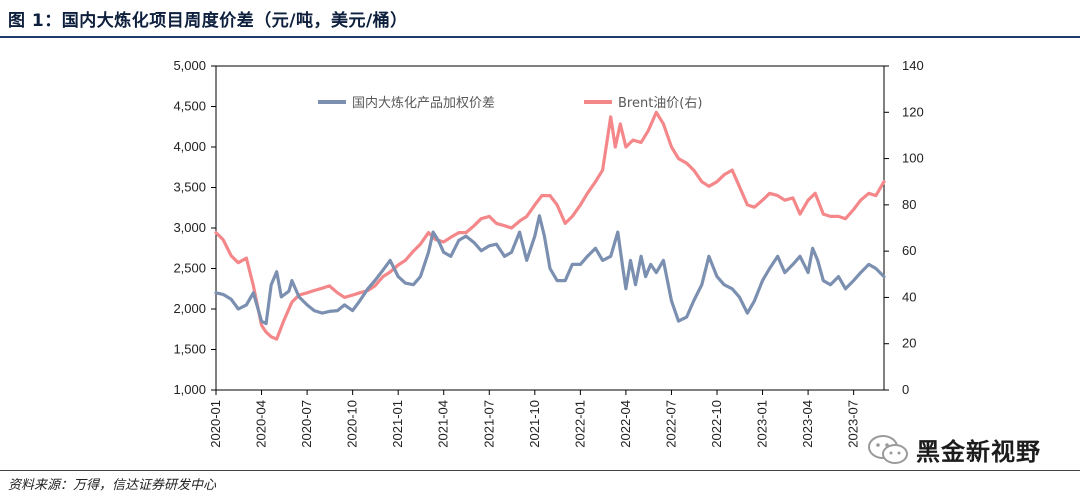 This screenshot has width=1080, height=498. What do you see at coordinates (189, 65) in the screenshot?
I see `left-tick-label: 5,000` at bounding box center [189, 65].